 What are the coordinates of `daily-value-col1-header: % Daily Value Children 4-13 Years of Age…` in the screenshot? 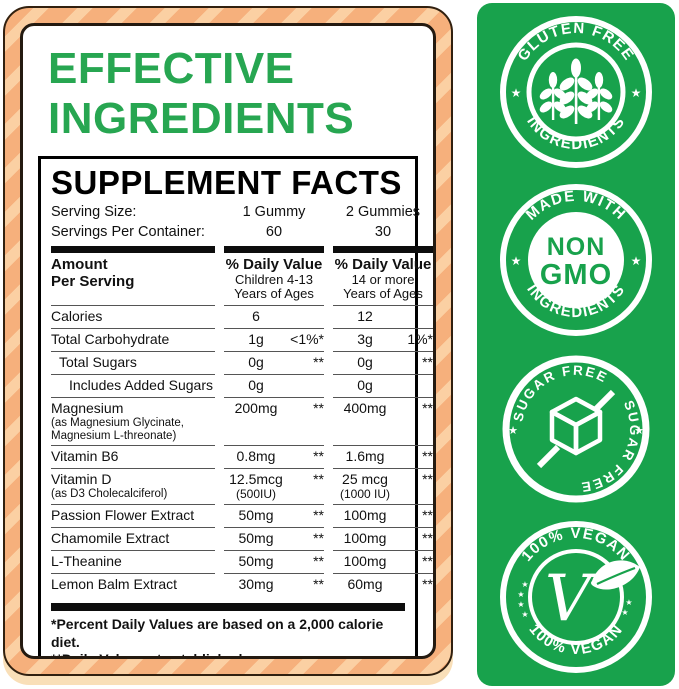 It's located at (274, 281).